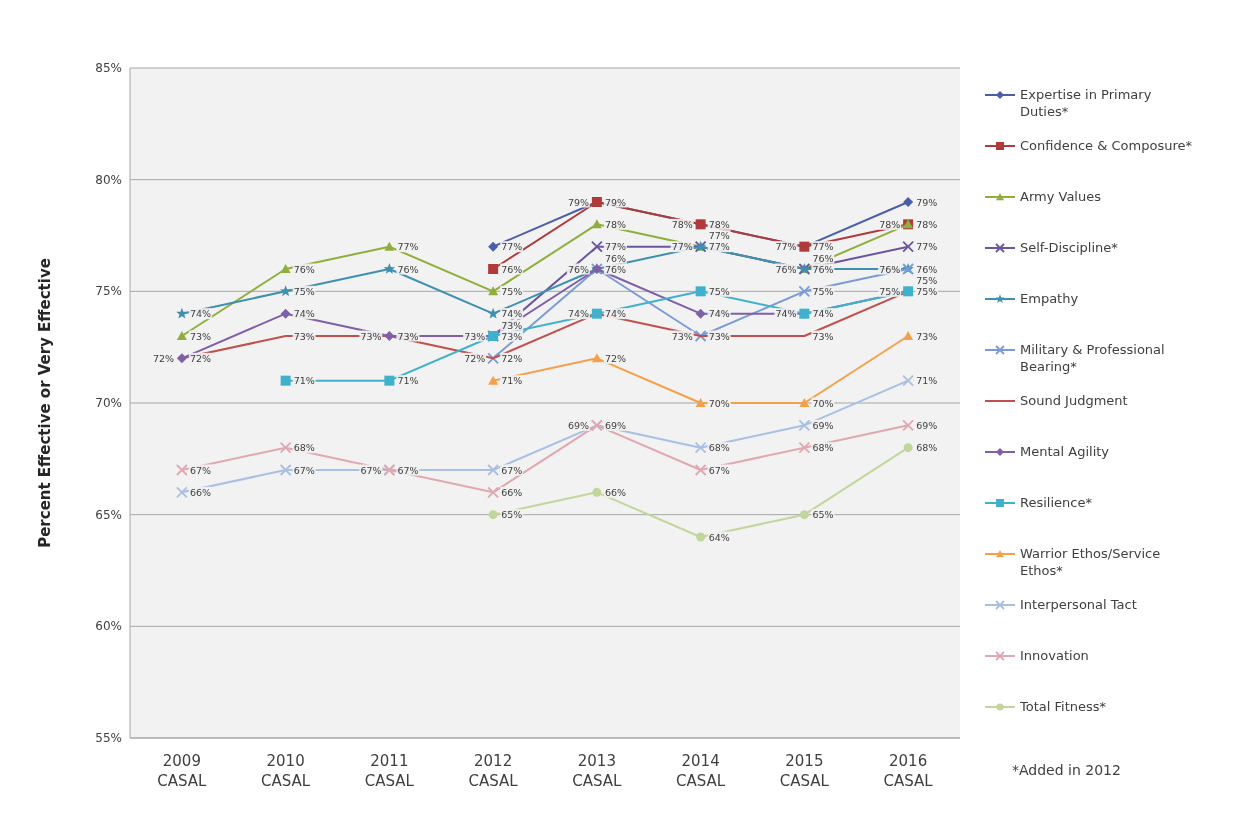 The width and height of the screenshot is (1244, 827). Describe the element at coordinates (108, 403) in the screenshot. I see `y-tick-label: 70%` at that location.